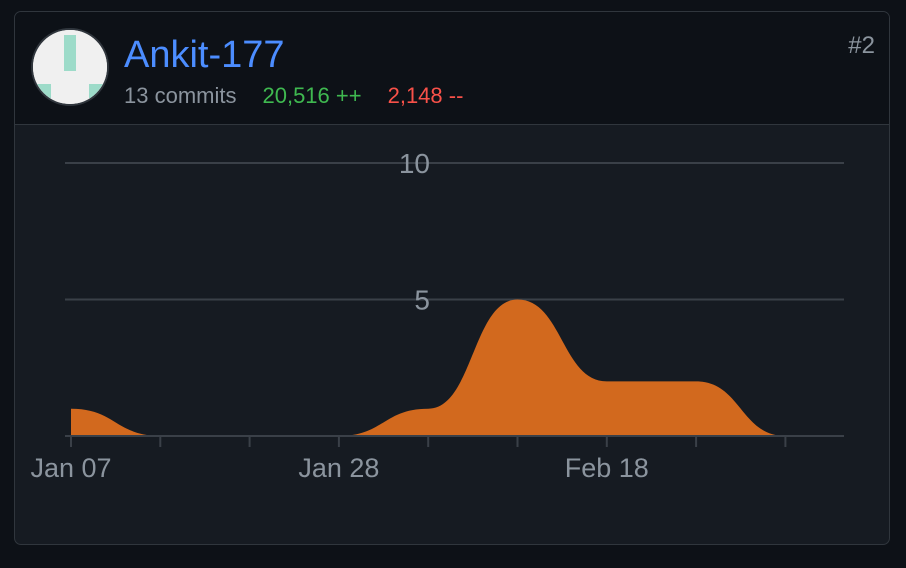 The height and width of the screenshot is (568, 906). I want to click on avatar, so click(70, 67).